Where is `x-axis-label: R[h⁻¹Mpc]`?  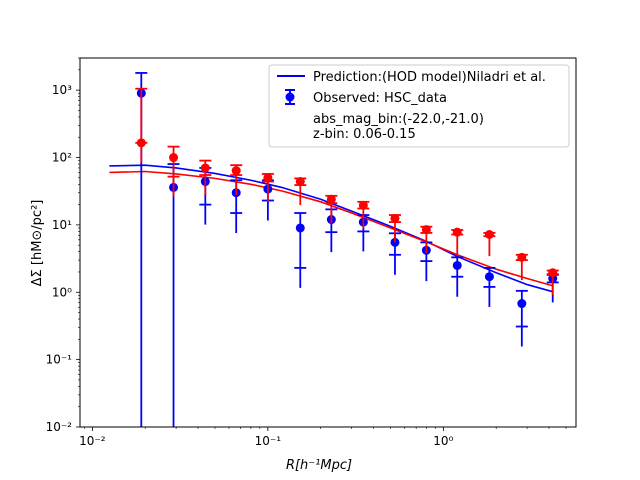
x-axis-label: R[h⁻¹Mpc] is located at coordinates (319, 465).